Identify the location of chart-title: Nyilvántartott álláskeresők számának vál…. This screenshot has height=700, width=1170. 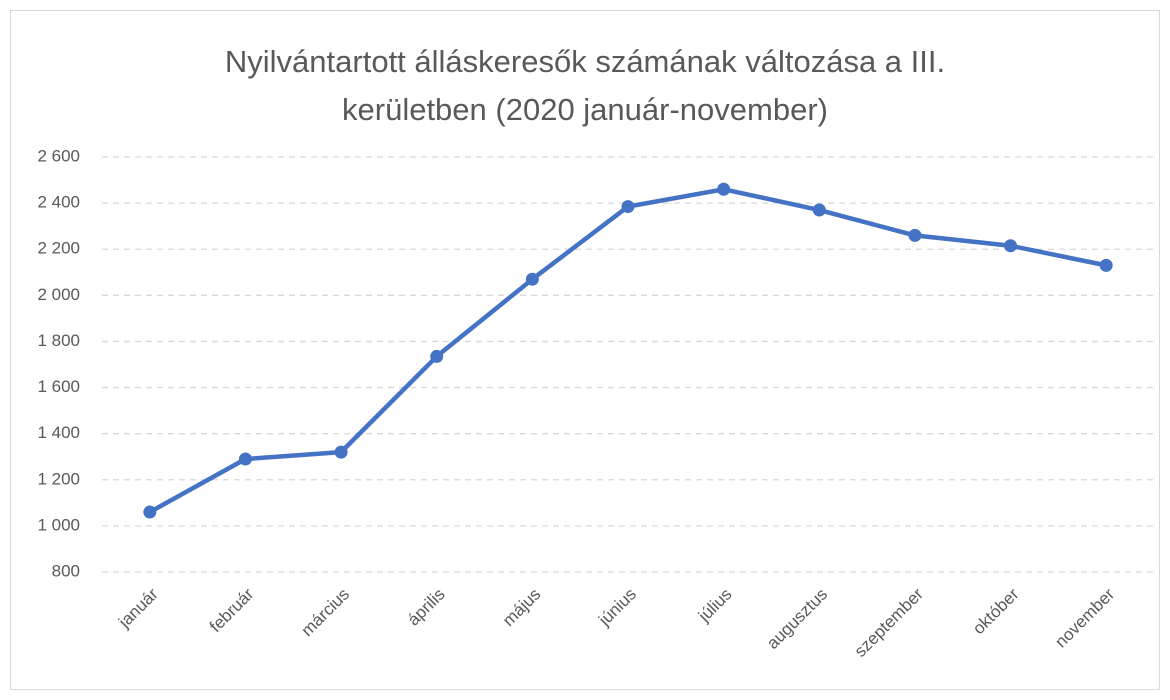
(585, 85).